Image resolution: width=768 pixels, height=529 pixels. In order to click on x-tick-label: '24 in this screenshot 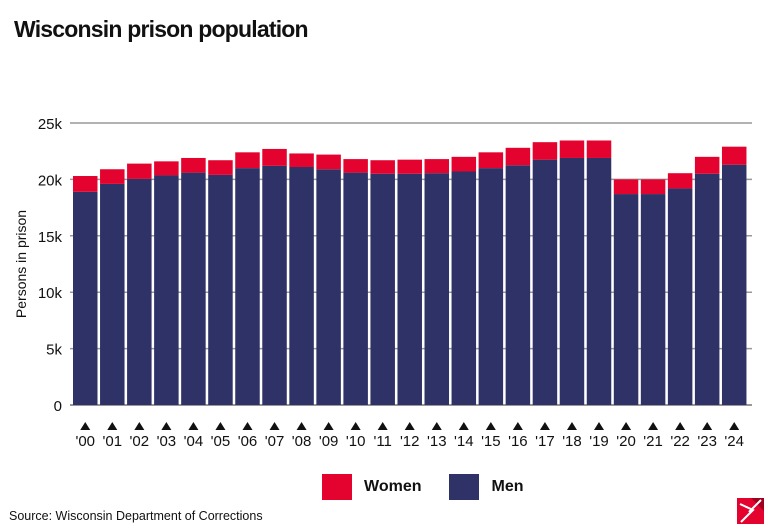, I will do `click(734, 441)`.